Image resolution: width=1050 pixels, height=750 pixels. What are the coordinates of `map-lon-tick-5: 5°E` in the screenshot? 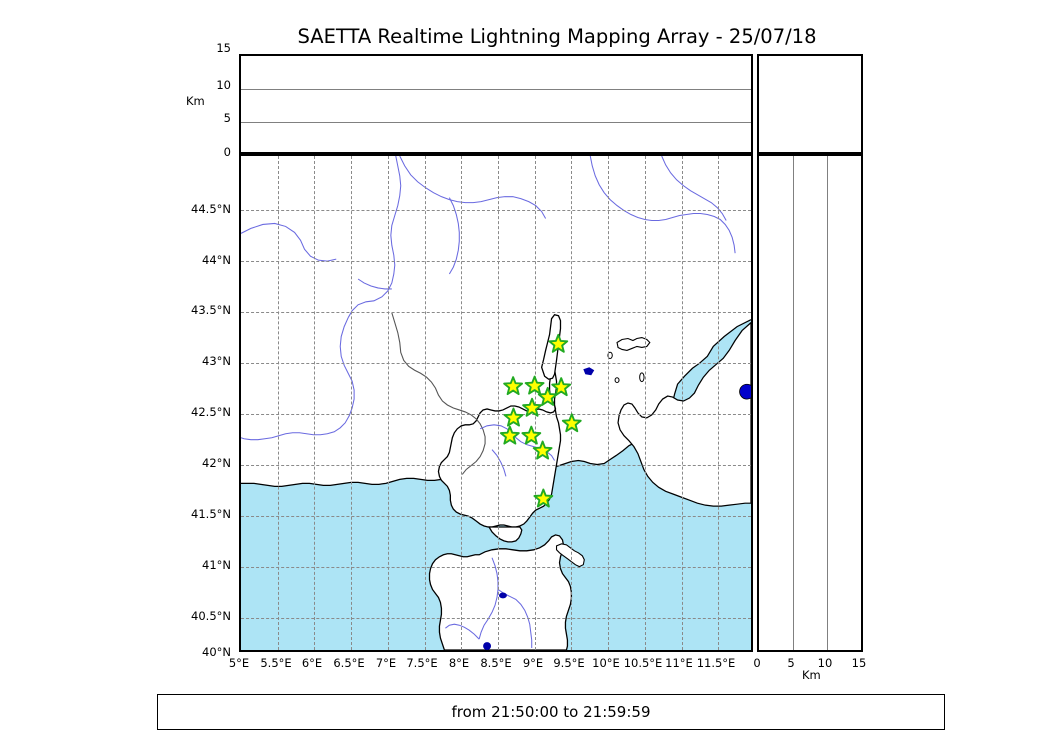 It's located at (239, 663).